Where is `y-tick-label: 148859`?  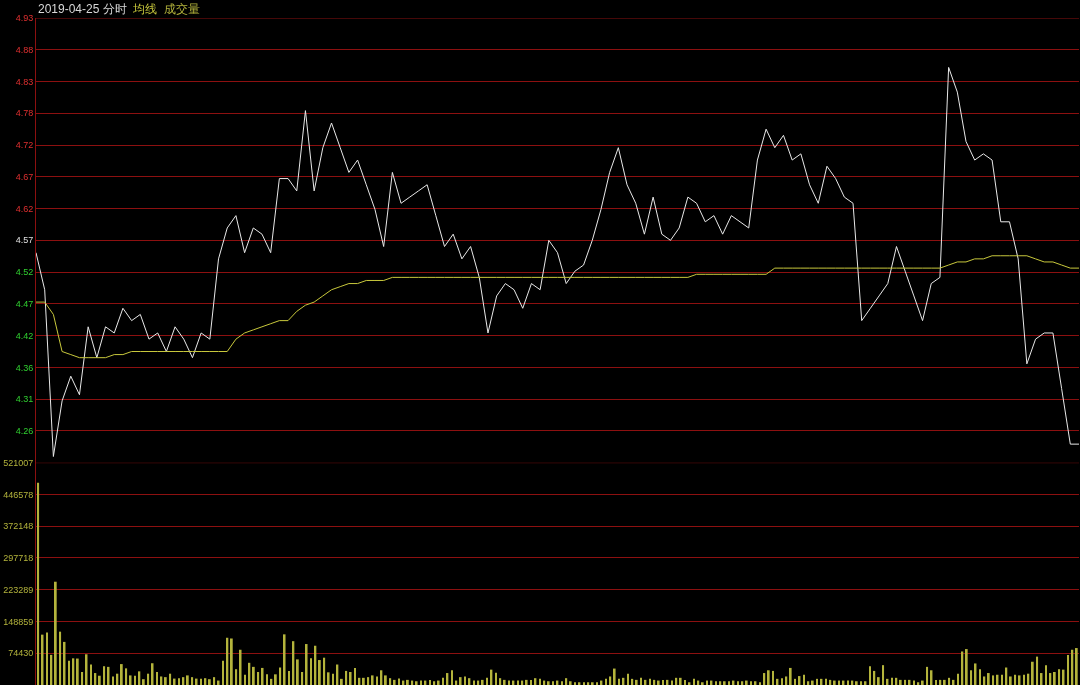 y-tick-label: 148859 is located at coordinates (18, 621).